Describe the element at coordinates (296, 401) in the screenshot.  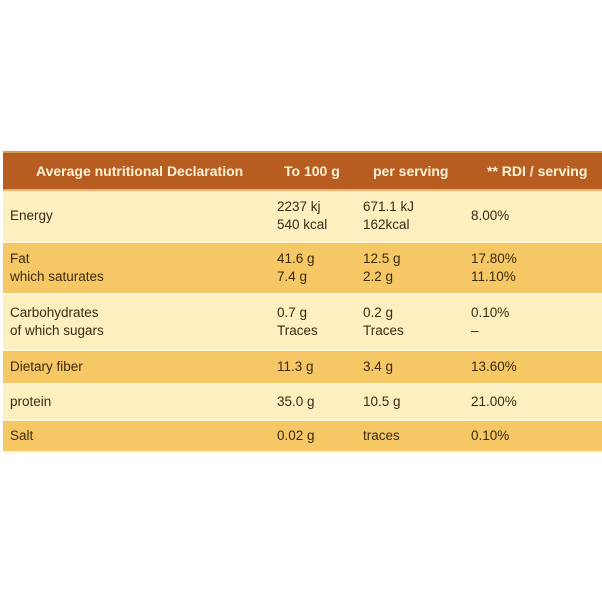
I see `value-line: 35.0 g` at that location.